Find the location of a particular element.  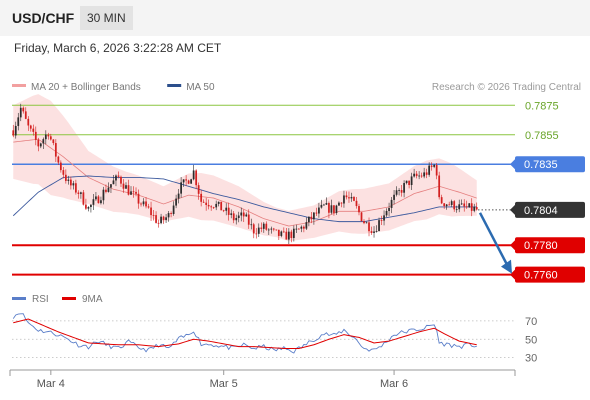

timeframe-badge: 30 MIN is located at coordinates (106, 18).